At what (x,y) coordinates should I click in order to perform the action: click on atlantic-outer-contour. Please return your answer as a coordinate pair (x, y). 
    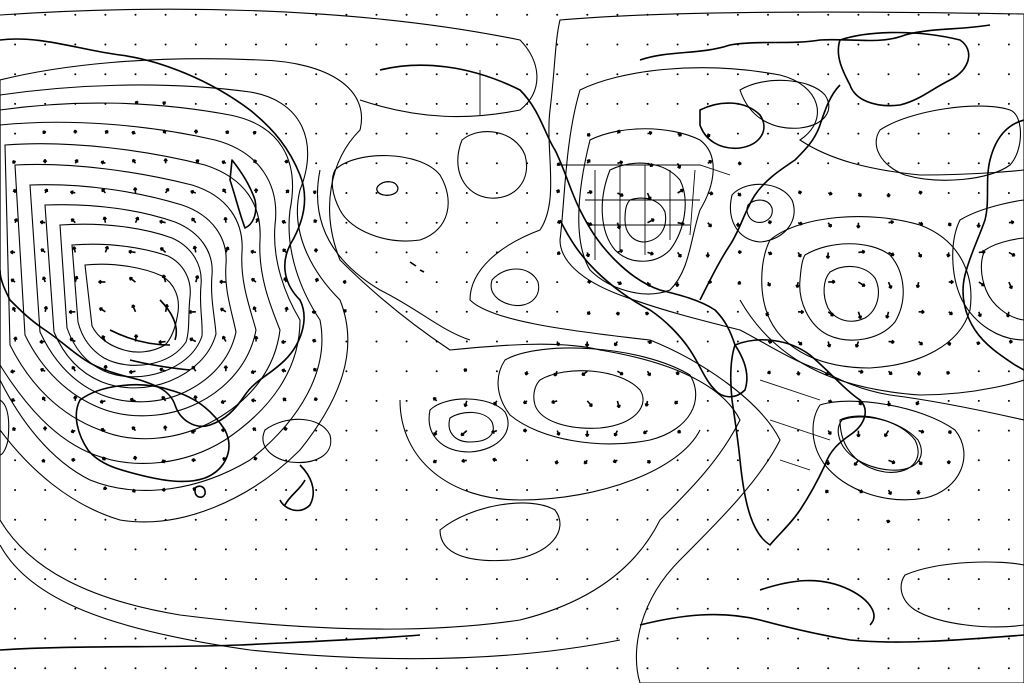
    Looking at the image, I should click on (881, 347).